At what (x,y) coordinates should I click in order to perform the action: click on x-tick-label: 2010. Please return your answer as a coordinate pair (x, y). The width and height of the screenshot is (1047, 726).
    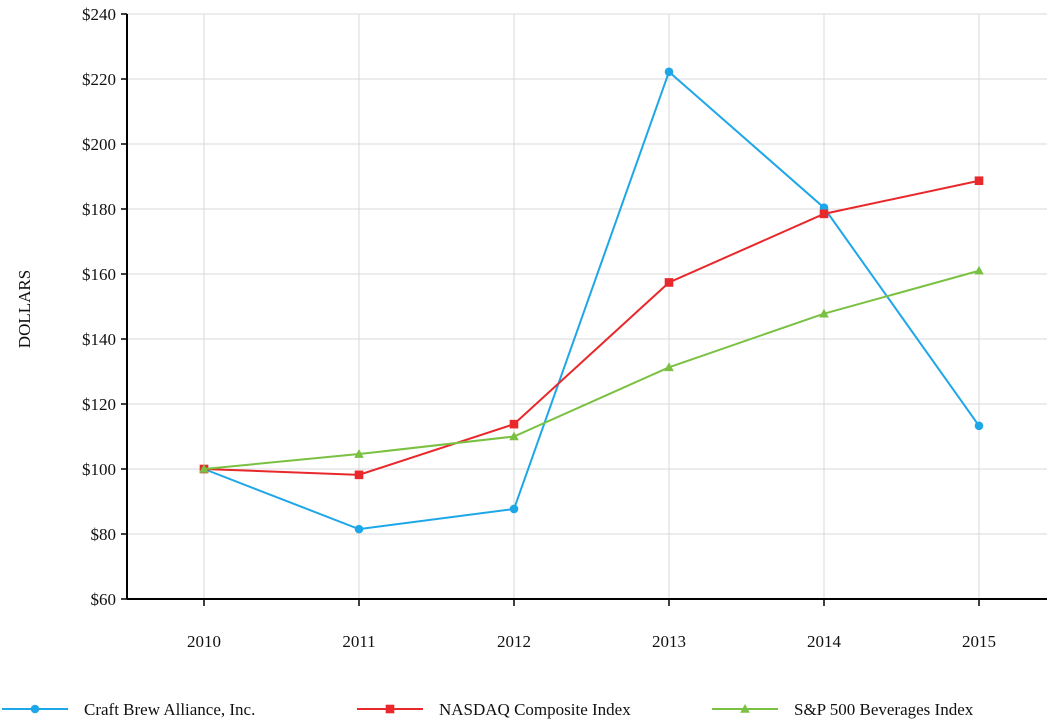
    Looking at the image, I should click on (204, 641).